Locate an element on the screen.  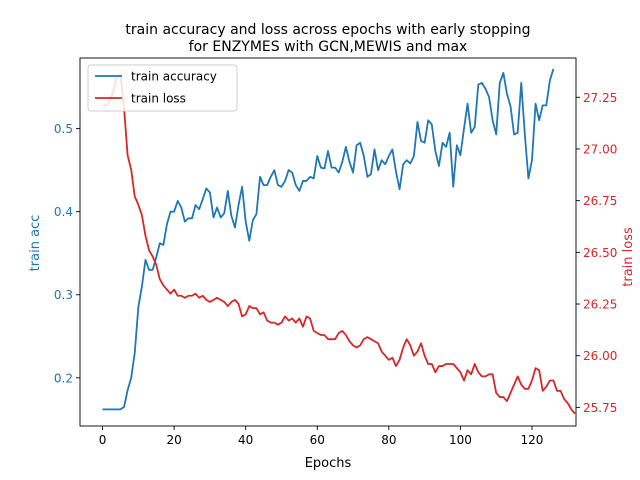
y-left-tick-label: 0.2 is located at coordinates (63, 378).